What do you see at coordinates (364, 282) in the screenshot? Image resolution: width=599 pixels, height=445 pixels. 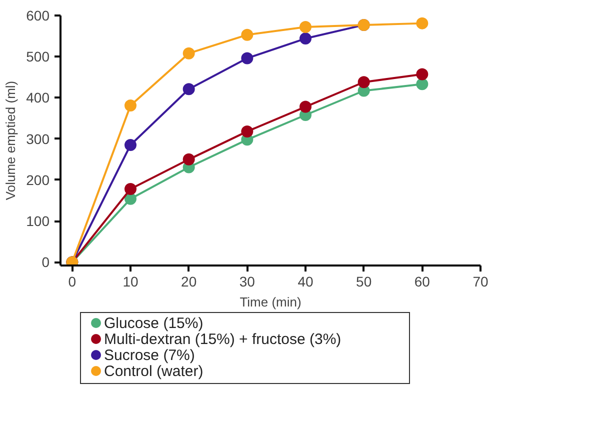 I see `x-tick-label: 50` at bounding box center [364, 282].